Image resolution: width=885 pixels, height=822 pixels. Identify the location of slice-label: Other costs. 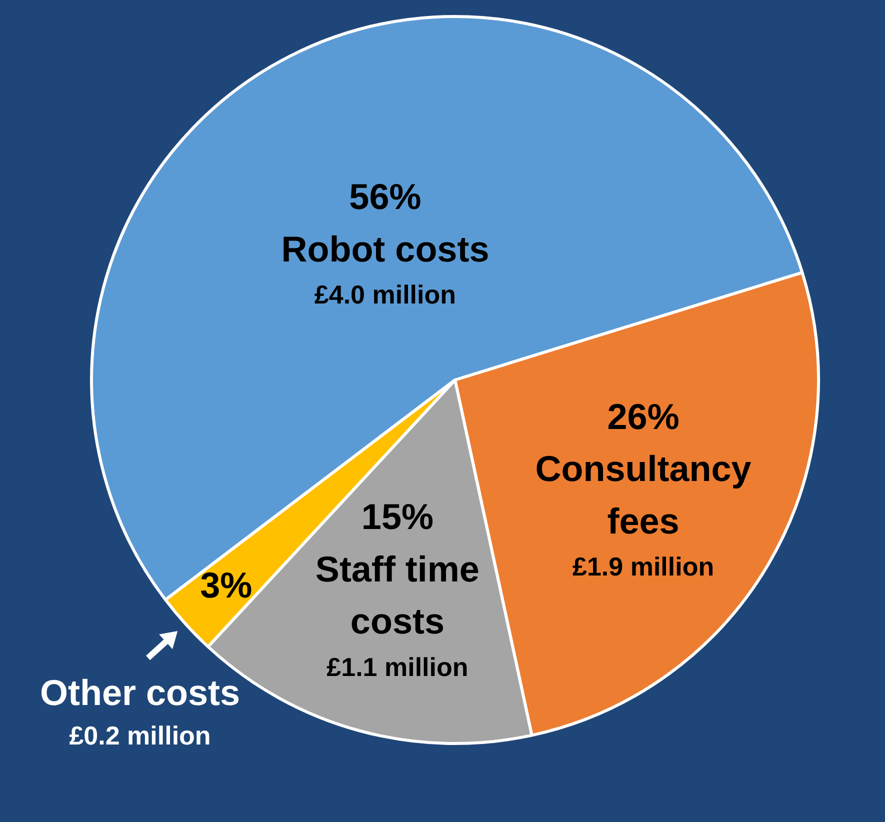
(140, 693).